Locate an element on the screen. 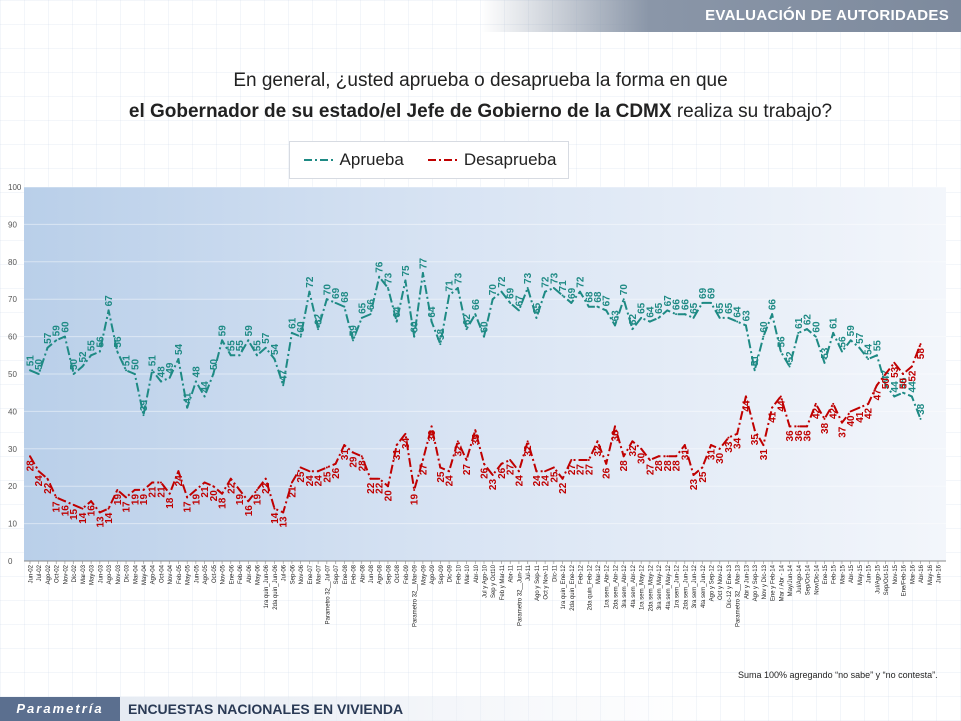 The width and height of the screenshot is (961, 721). x-tick-label: Abr-10 is located at coordinates (477, 573).